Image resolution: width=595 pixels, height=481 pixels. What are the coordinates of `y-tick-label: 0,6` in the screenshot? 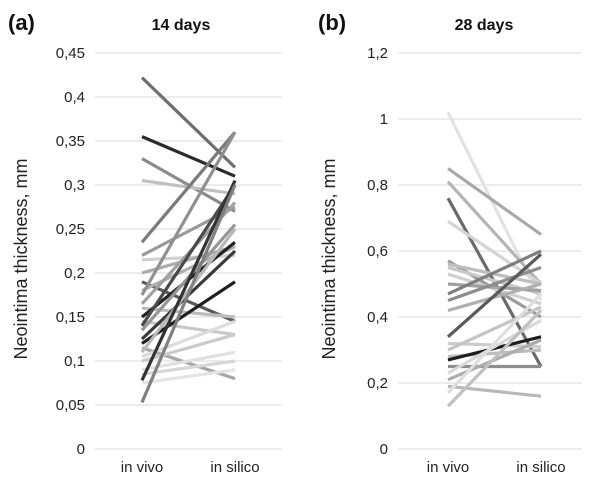 It's located at (377, 251).